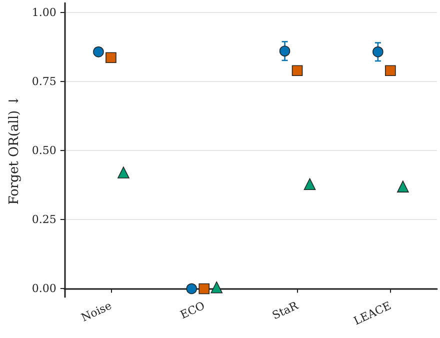 This screenshot has height=338, width=440. What do you see at coordinates (44, 151) in the screenshot?
I see `y-tick-label: 0.50` at bounding box center [44, 151].